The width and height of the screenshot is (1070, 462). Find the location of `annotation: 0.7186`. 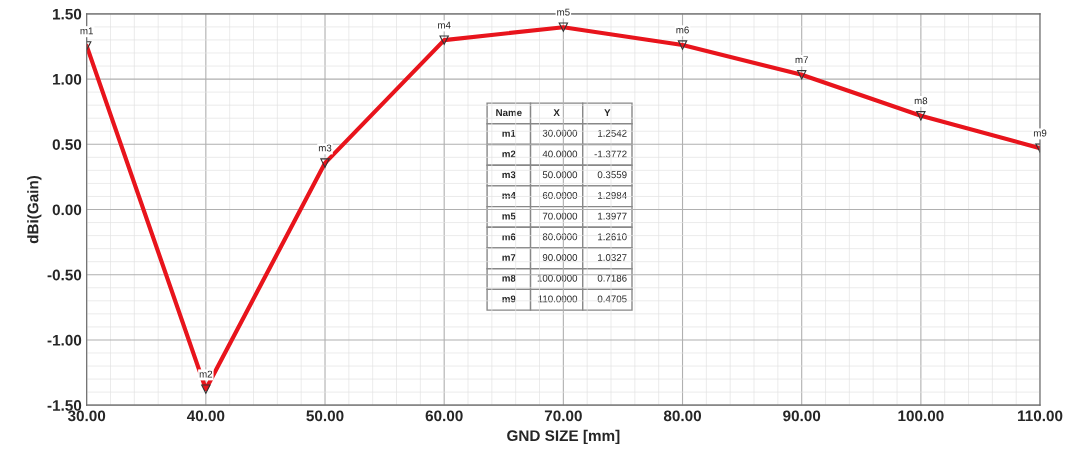

annotation: 0.7186 is located at coordinates (612, 278).